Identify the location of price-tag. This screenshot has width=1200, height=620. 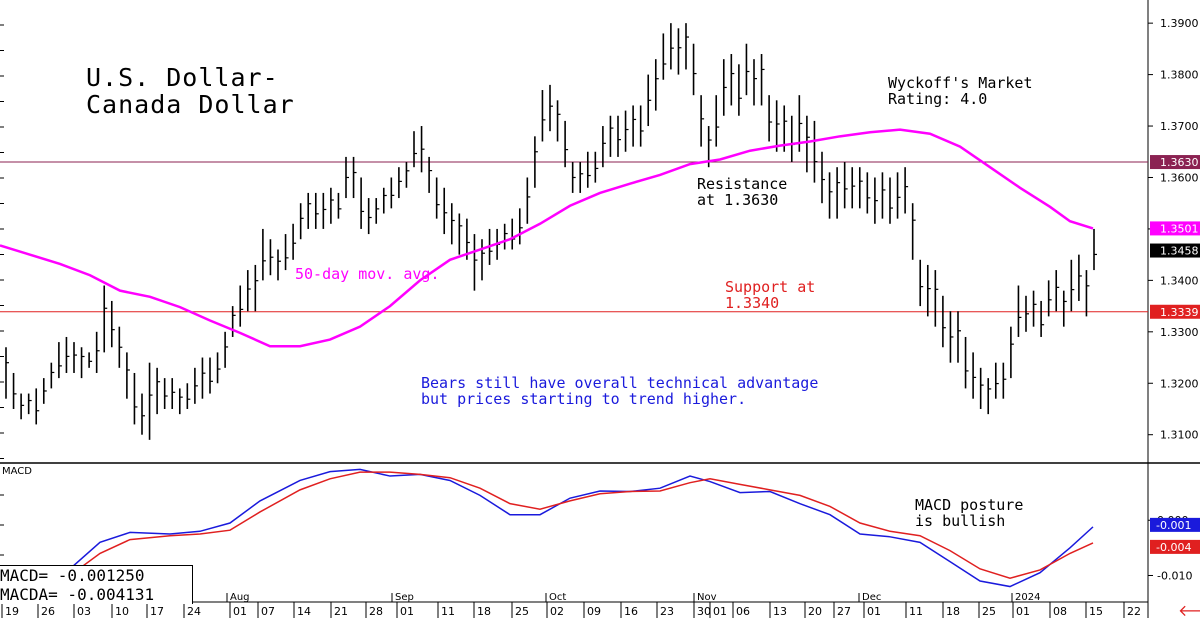
(1175, 162).